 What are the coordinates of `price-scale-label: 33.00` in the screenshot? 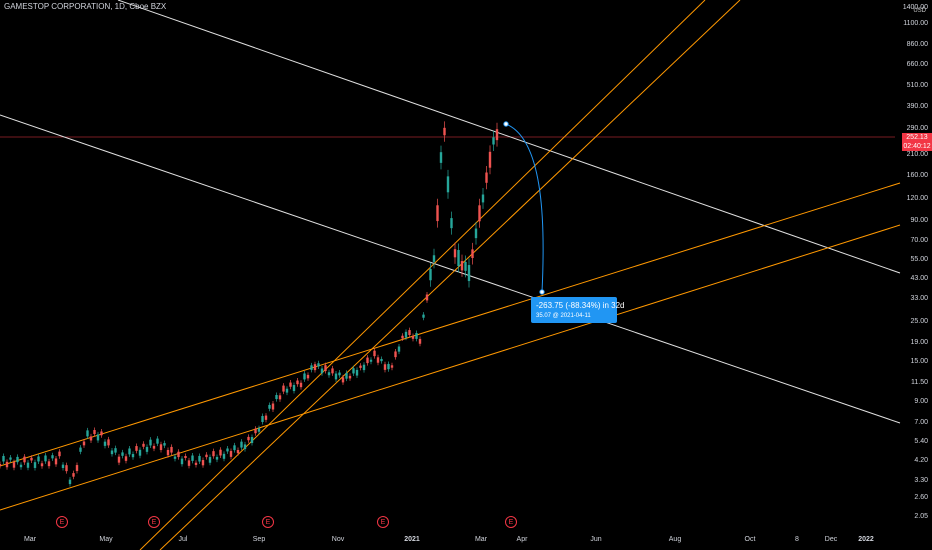 It's located at (919, 298).